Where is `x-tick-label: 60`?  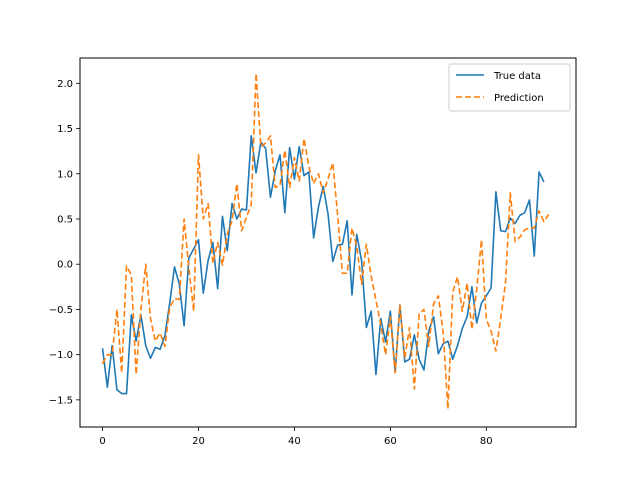
x-tick-label: 60 is located at coordinates (390, 441).